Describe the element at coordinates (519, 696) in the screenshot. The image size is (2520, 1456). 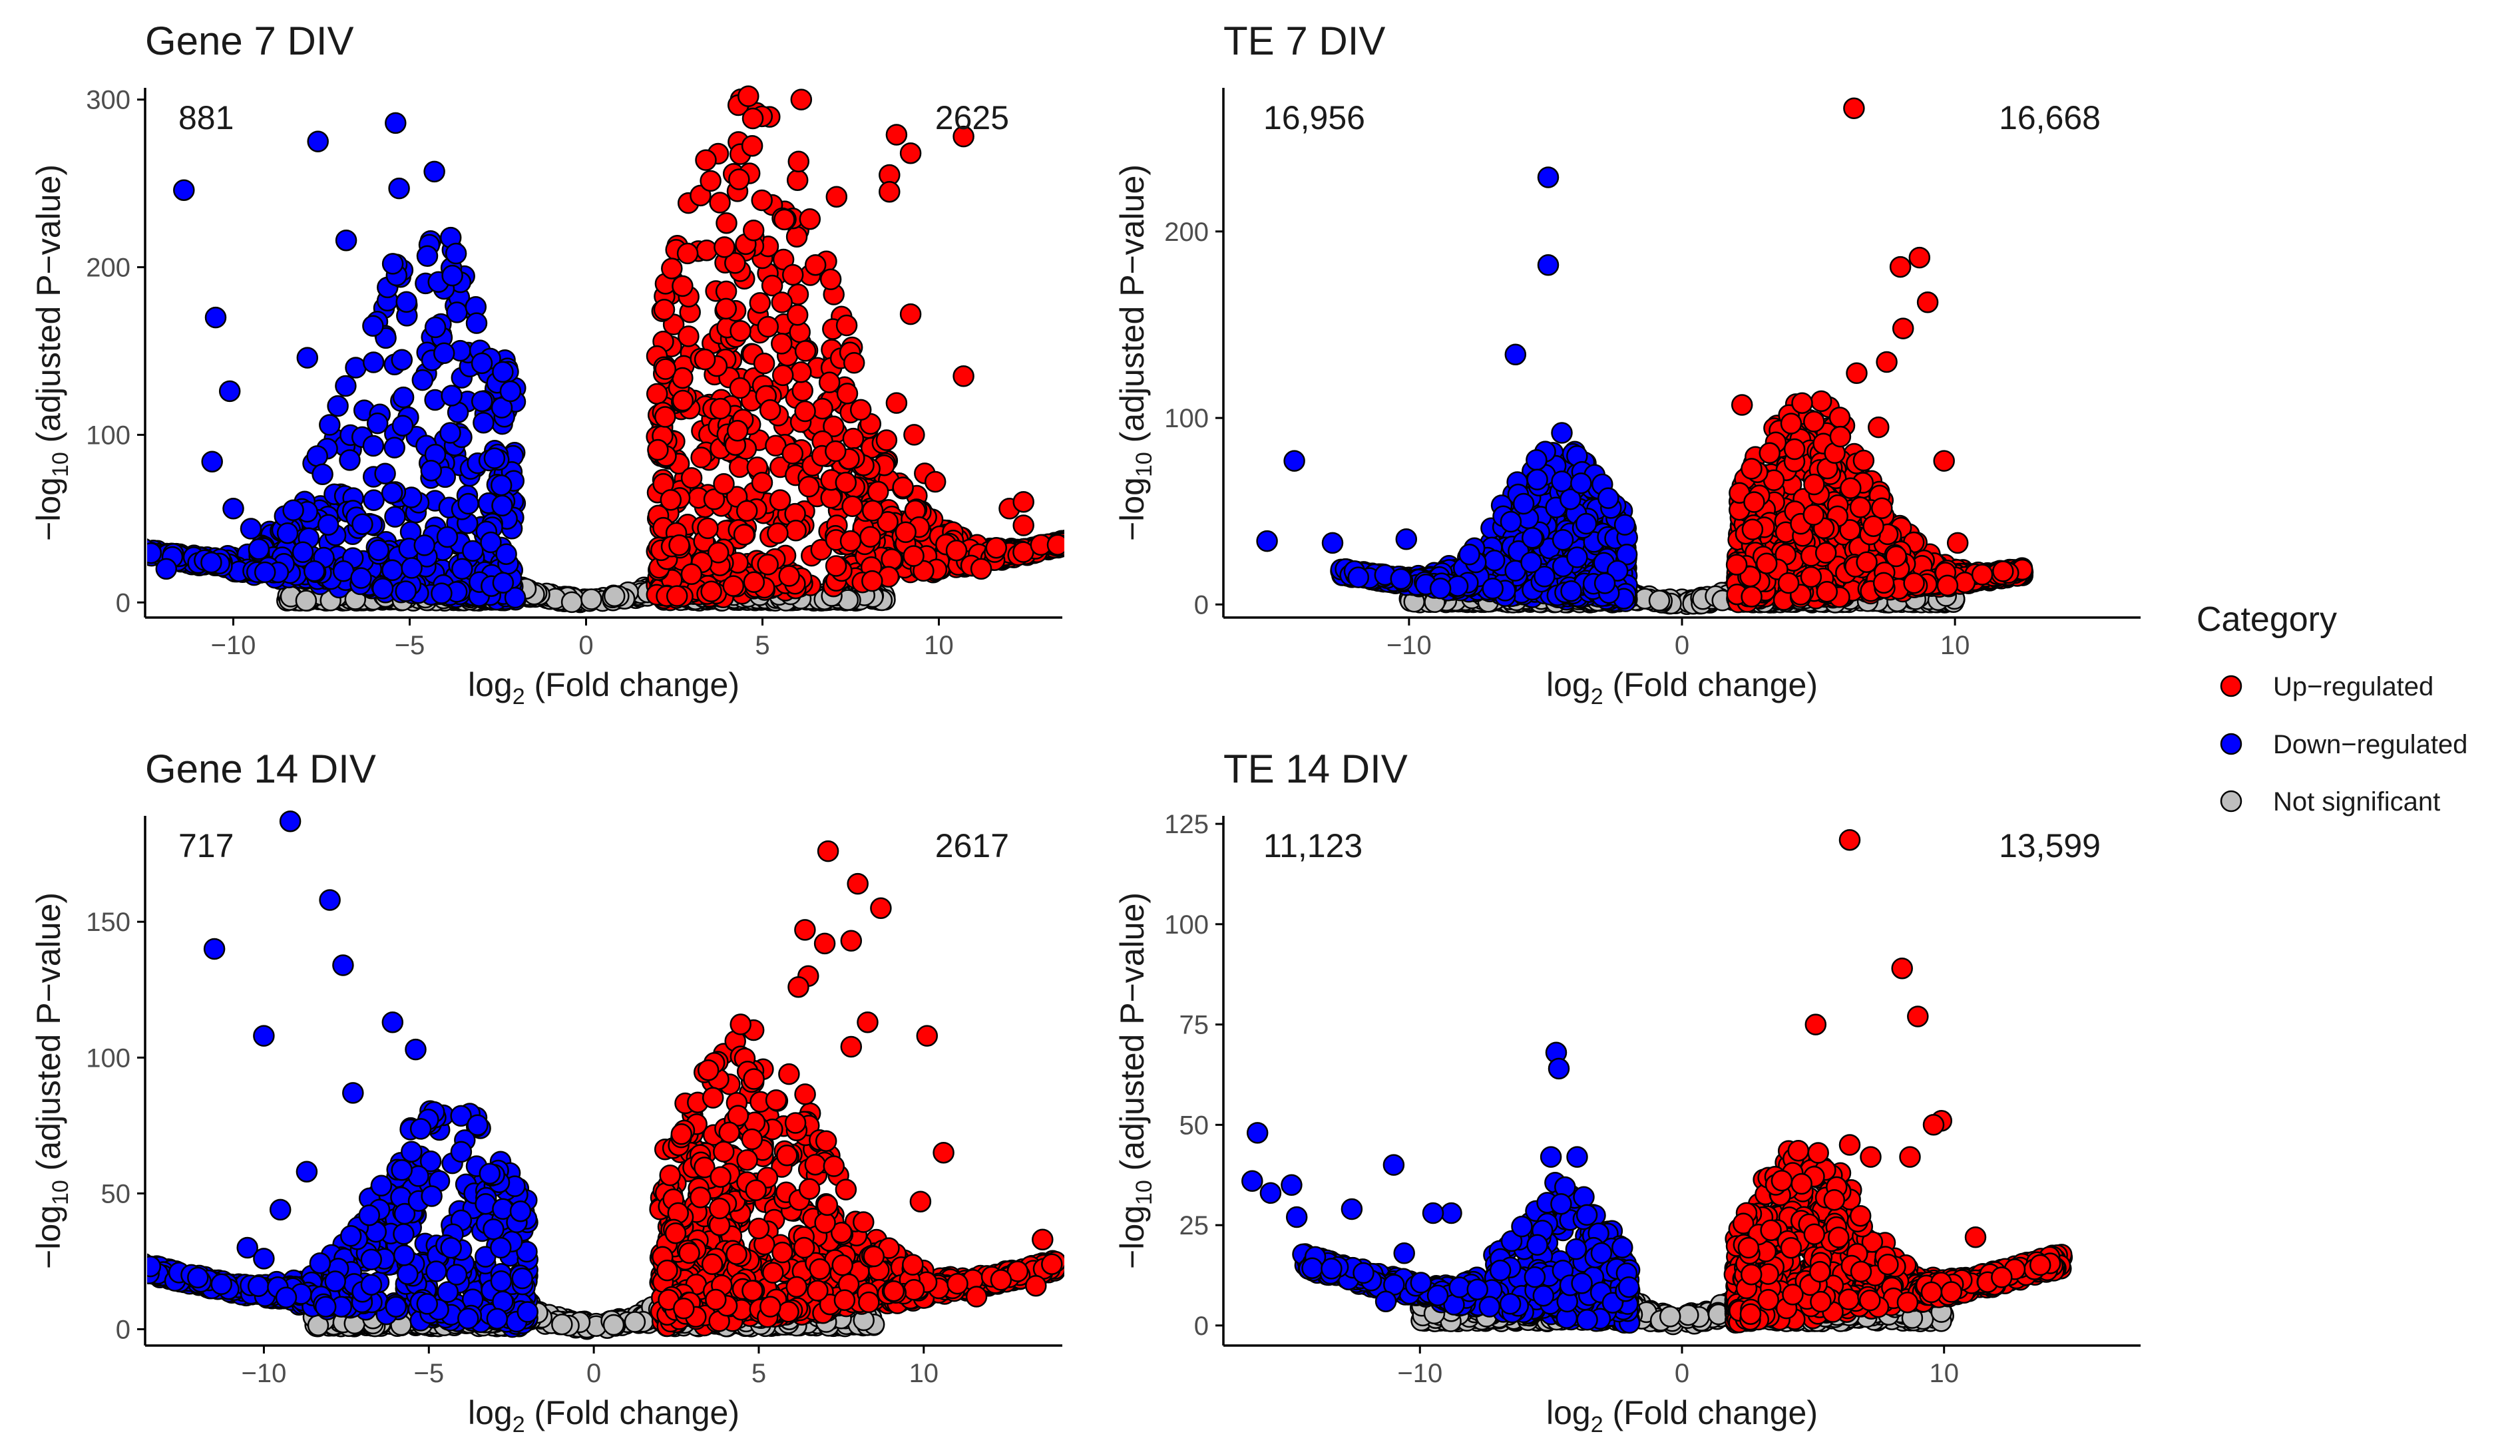
I see `x-axis-label-sub: 2` at that location.